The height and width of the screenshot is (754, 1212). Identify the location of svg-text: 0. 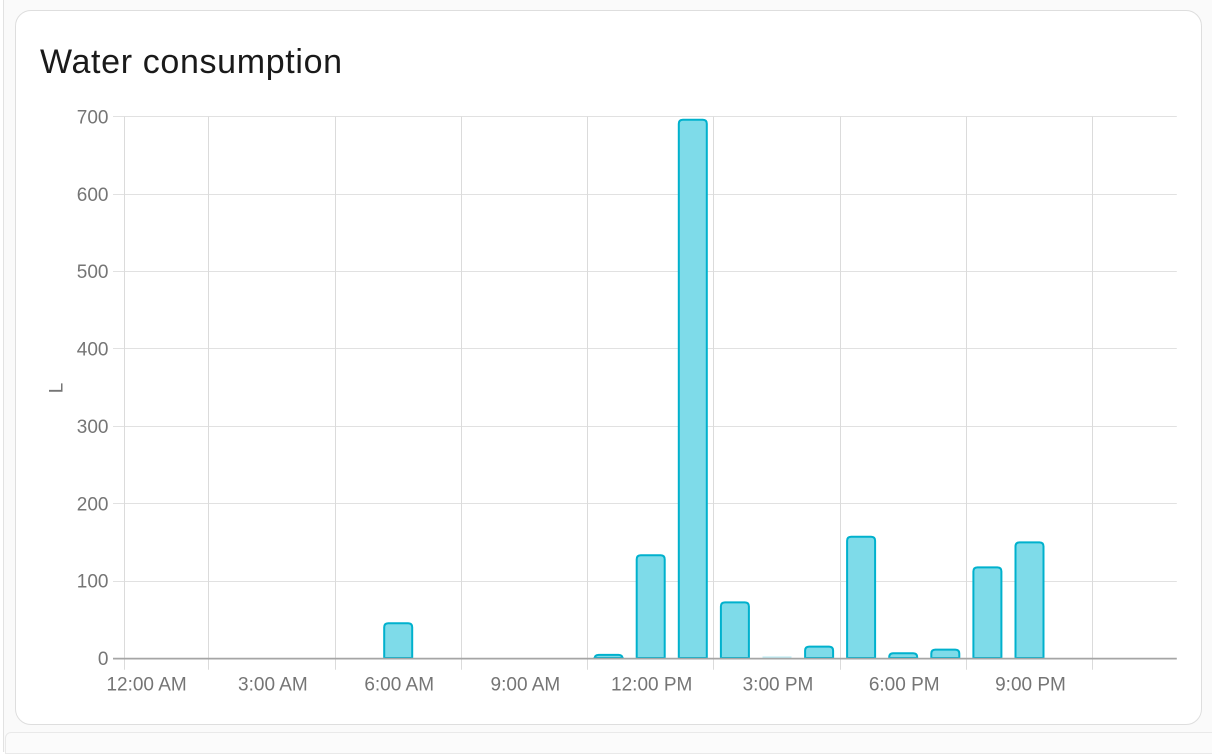
(103, 659).